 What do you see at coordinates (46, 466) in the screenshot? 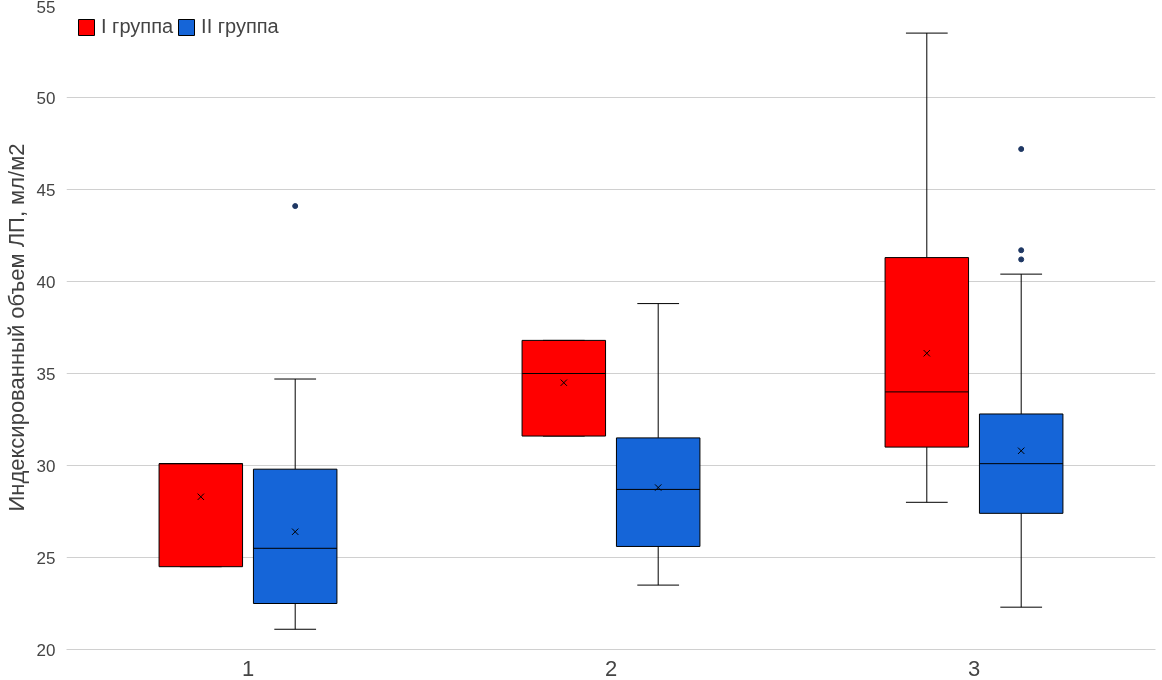
I see `y-tick-label: 30` at bounding box center [46, 466].